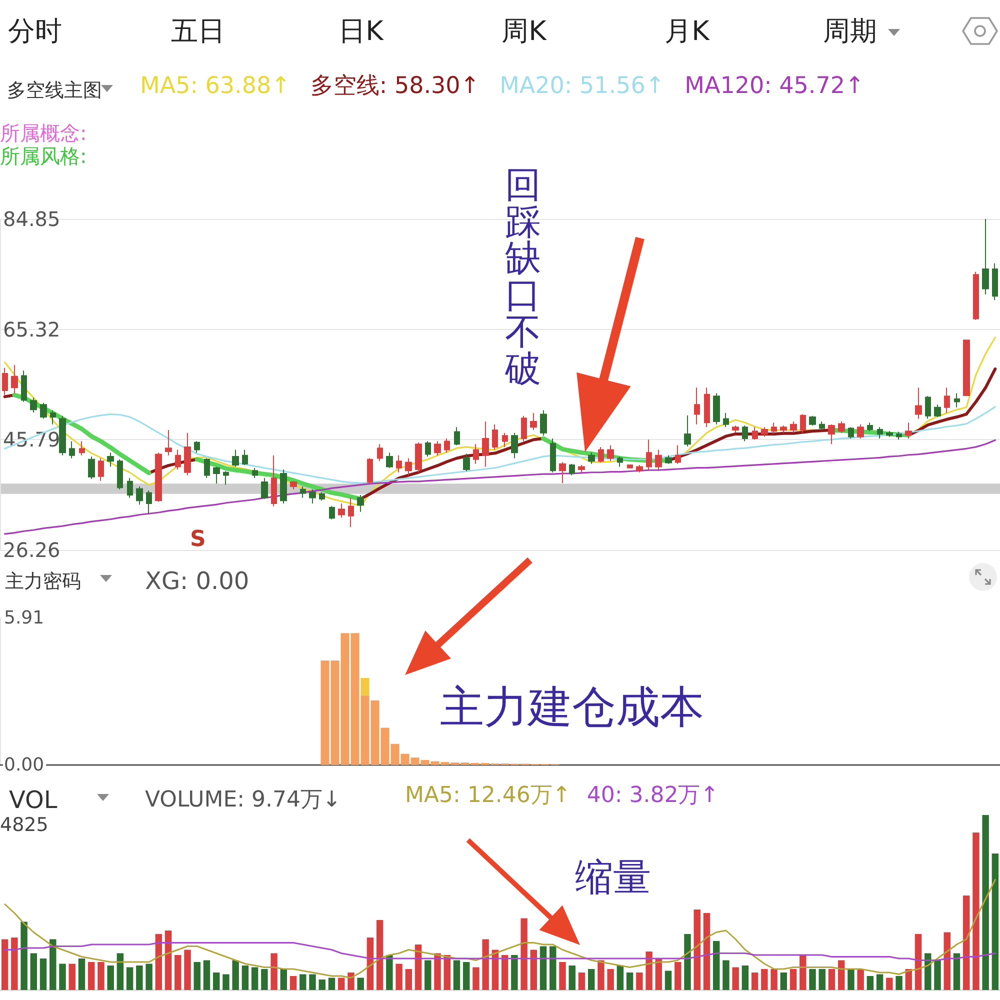 This screenshot has width=1000, height=1000. I want to click on text: 月K, so click(687, 32).